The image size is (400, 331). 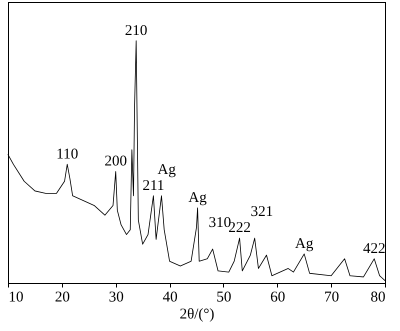 I want to click on x-tick-label: 10, so click(x=16, y=298).